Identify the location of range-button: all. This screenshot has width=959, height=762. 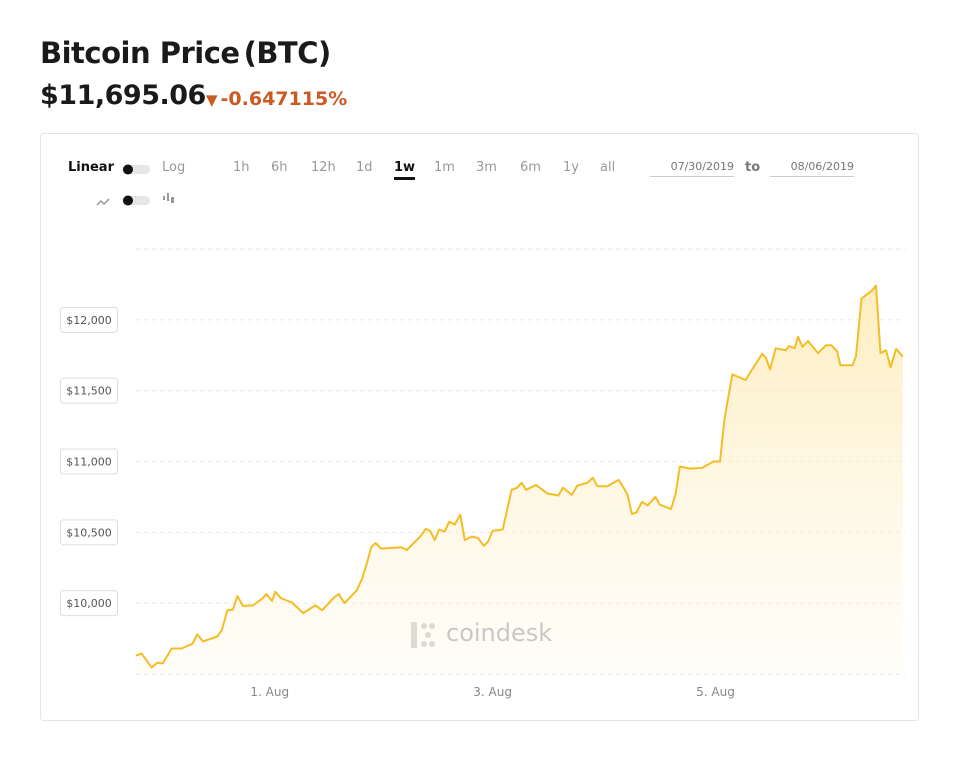
(608, 167).